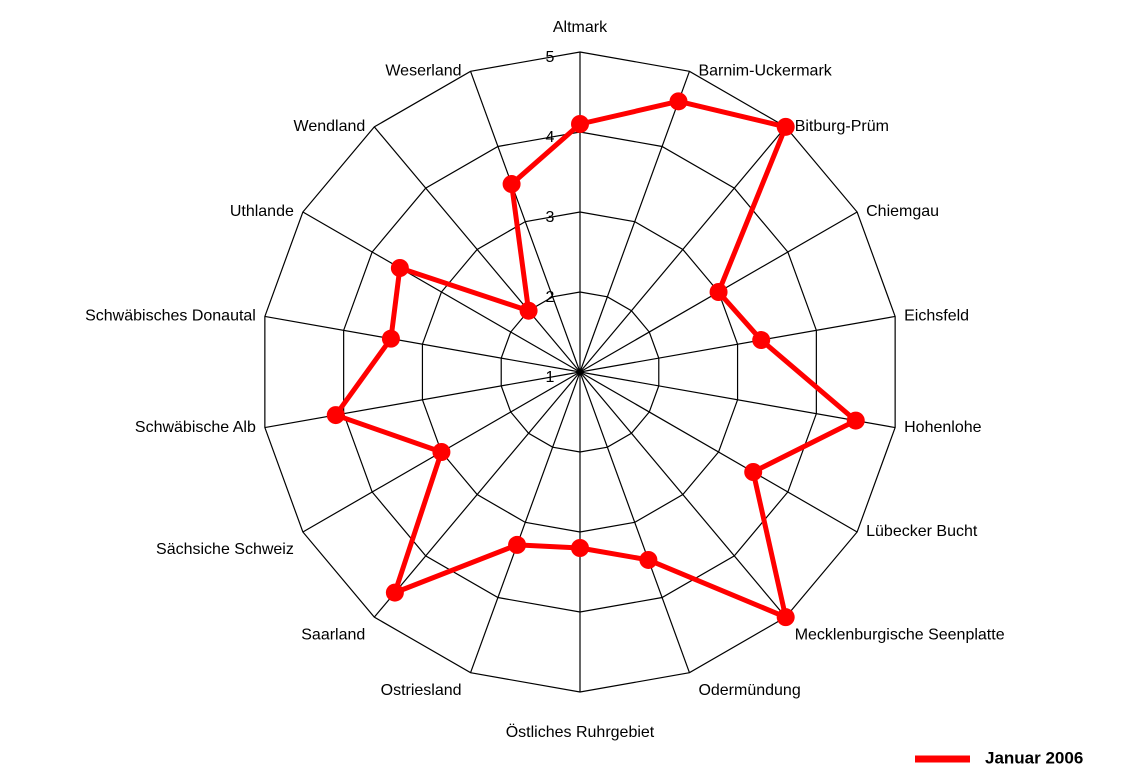 This screenshot has height=778, width=1146. What do you see at coordinates (330, 126) in the screenshot?
I see `category-label: Wendland` at bounding box center [330, 126].